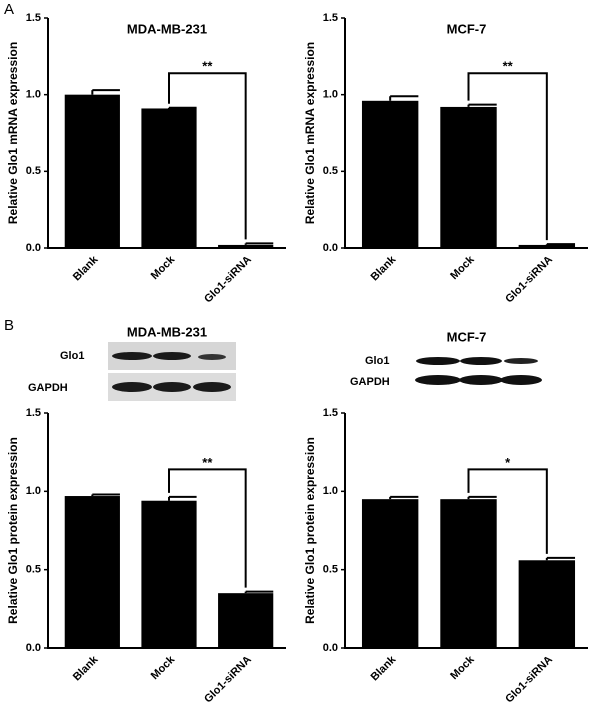 This screenshot has height=716, width=600. I want to click on panel-label: A, so click(9, 9).